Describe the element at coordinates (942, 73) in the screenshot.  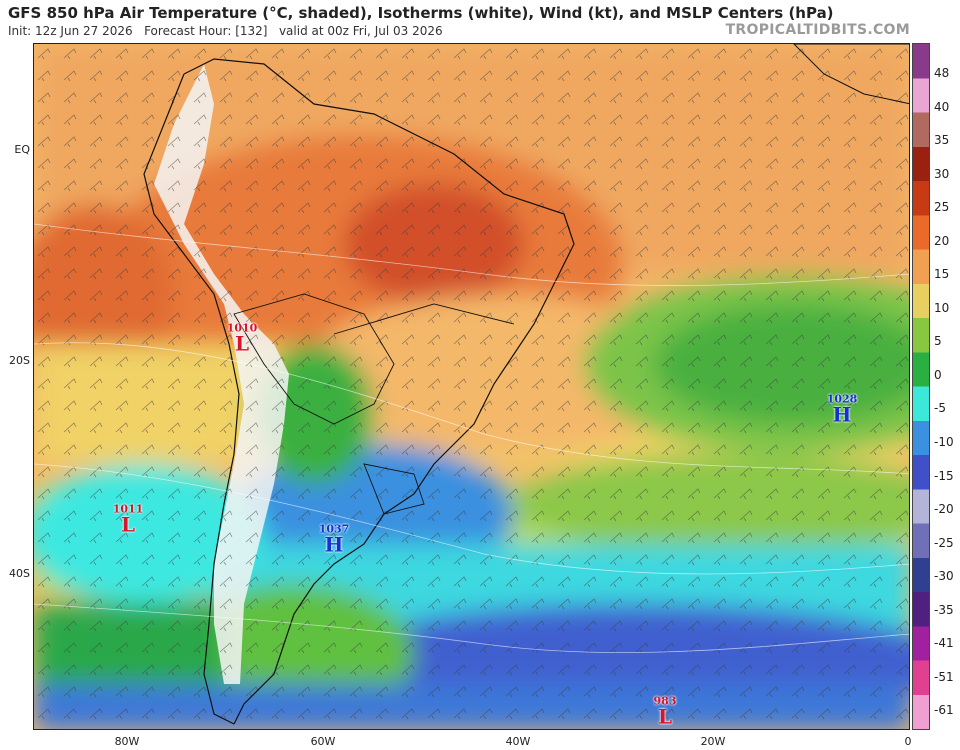
I see `colorbar-label: 48` at that location.